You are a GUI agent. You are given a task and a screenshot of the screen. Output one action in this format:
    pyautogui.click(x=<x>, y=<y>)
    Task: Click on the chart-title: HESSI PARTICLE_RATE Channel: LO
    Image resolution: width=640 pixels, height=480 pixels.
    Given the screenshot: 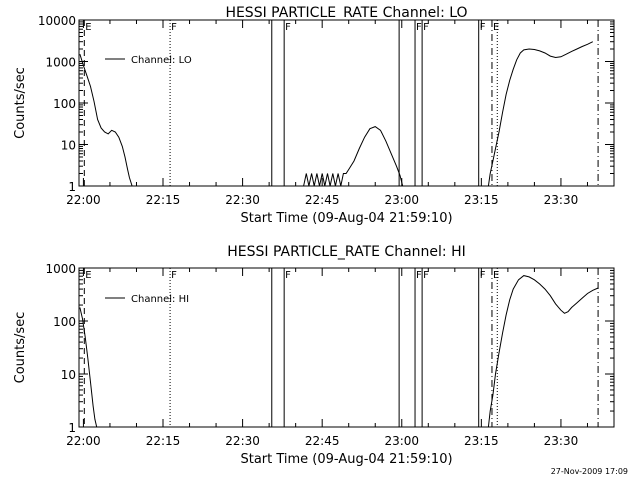 What is the action you would take?
    pyautogui.click(x=346, y=13)
    